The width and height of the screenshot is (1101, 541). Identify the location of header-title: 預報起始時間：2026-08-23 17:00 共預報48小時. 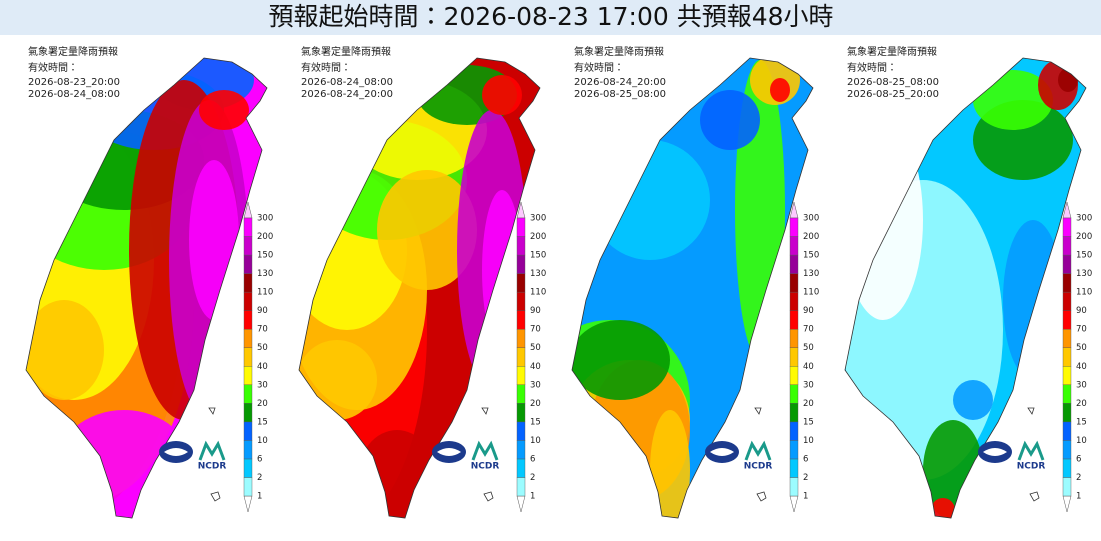
(550, 16).